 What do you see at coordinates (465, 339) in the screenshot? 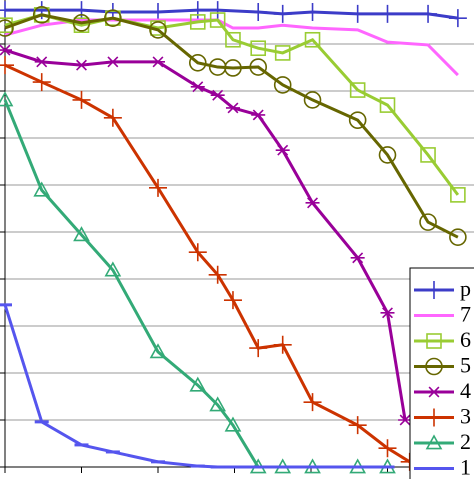
I see `legend-label: 6` at bounding box center [465, 339].